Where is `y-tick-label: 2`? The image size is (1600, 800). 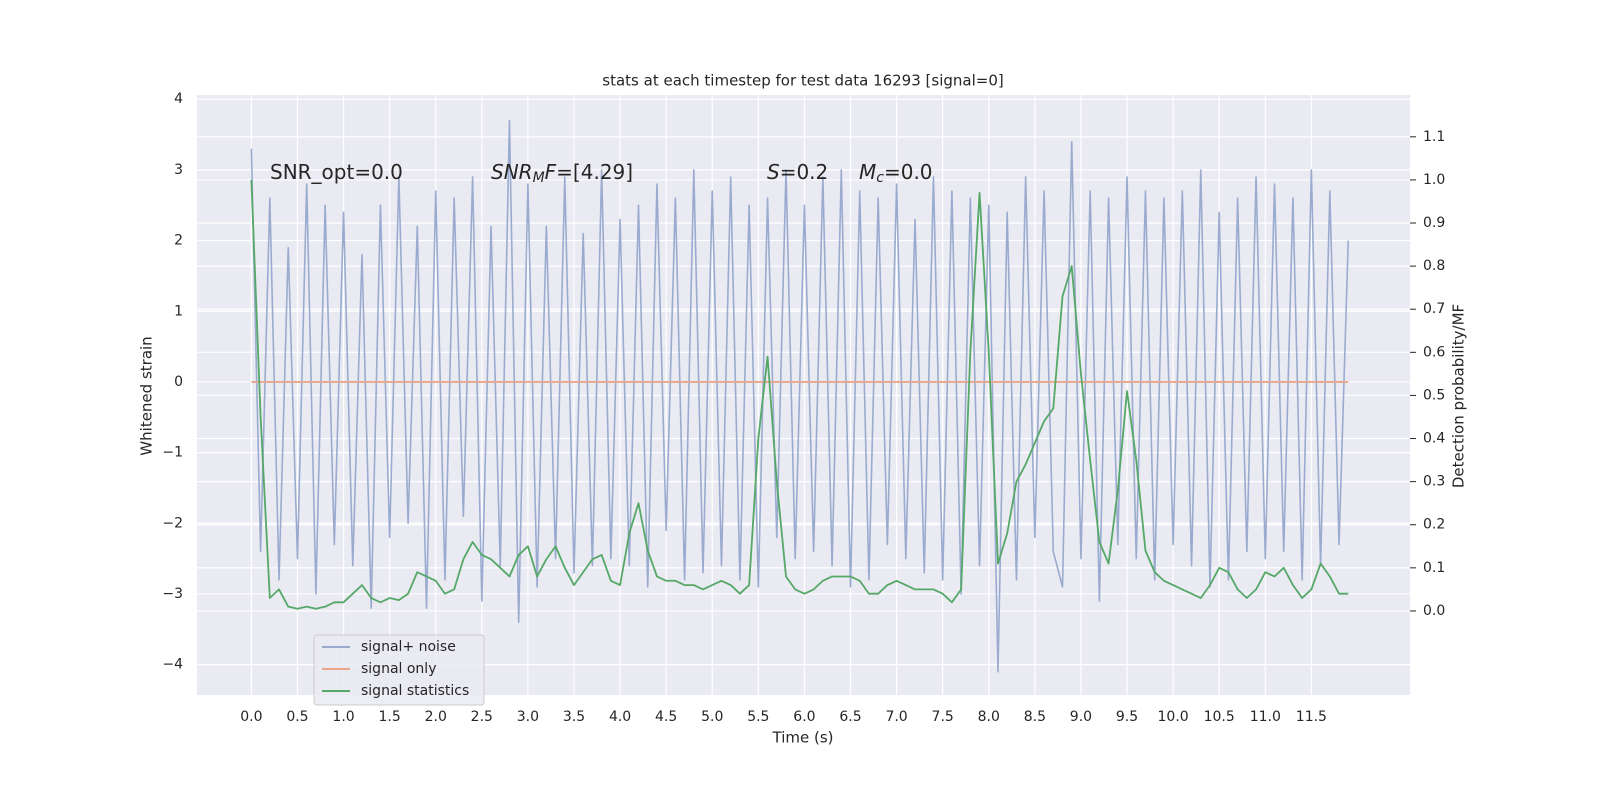 y-tick-label: 2 is located at coordinates (178, 241).